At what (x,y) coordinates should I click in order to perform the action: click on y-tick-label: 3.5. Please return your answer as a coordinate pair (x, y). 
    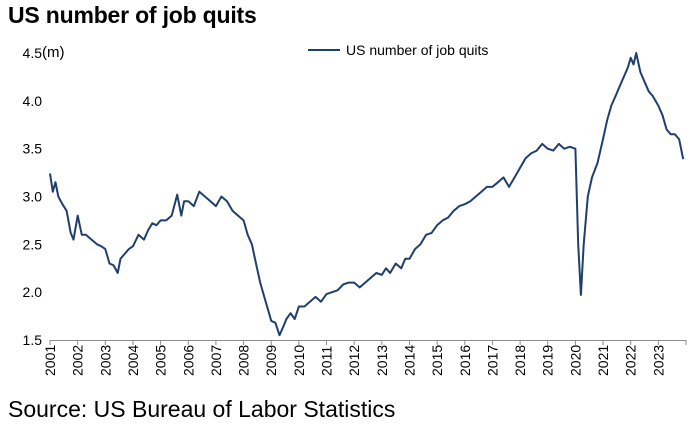
    Looking at the image, I should click on (33, 149).